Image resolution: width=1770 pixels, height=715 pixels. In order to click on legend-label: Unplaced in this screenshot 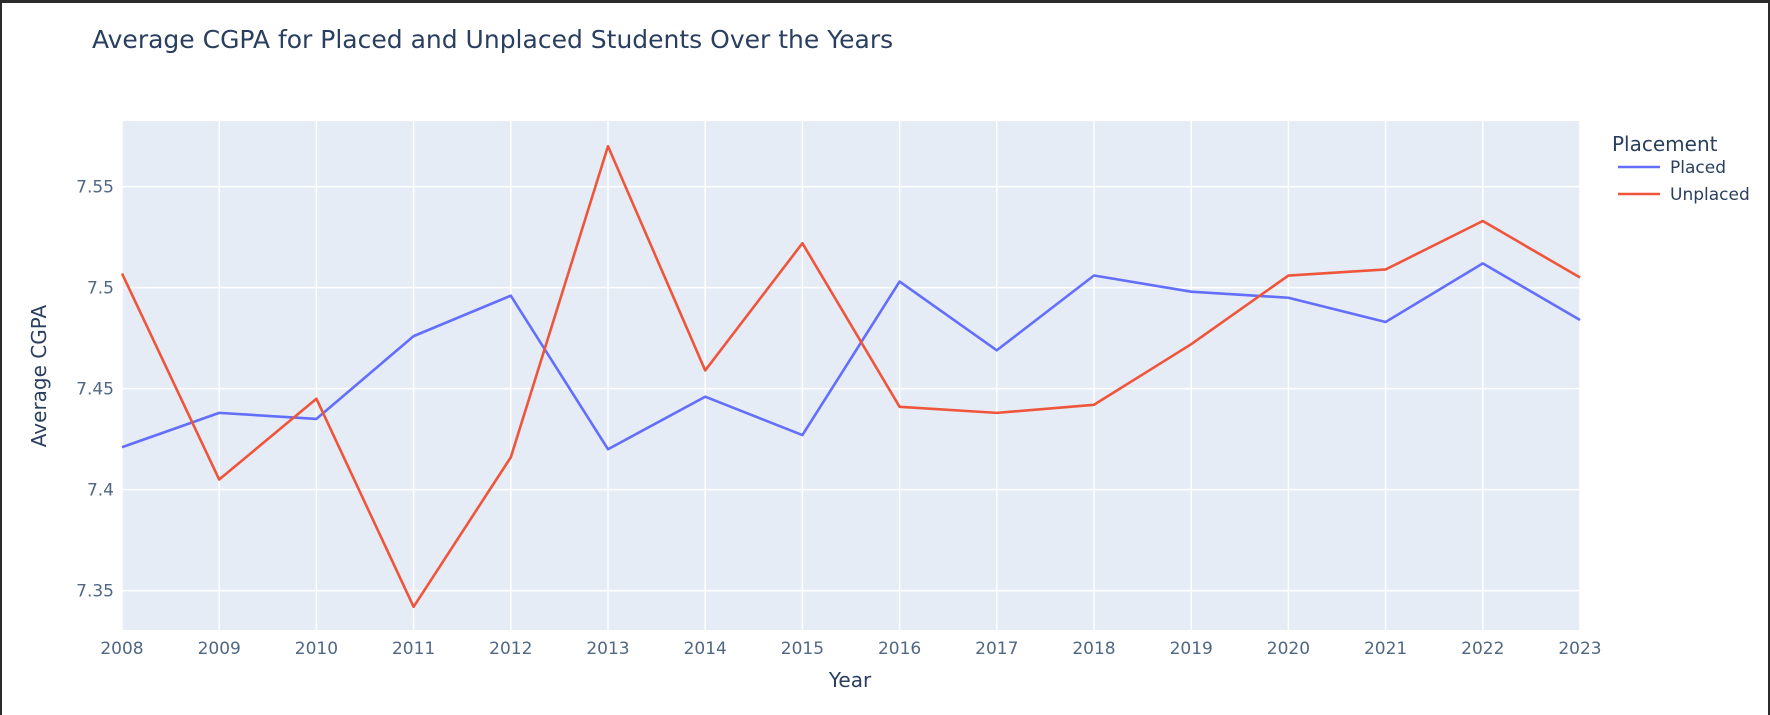, I will do `click(1710, 195)`.